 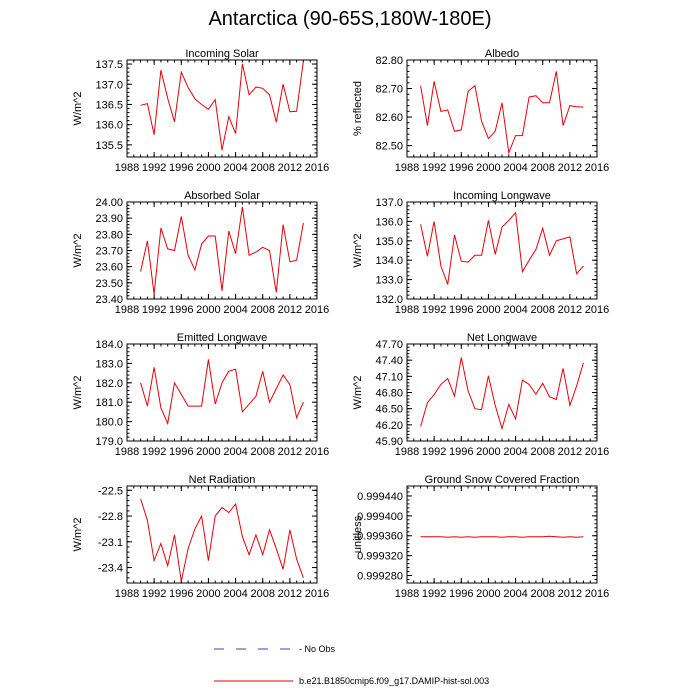 I want to click on y-tick-label: 45.90, so click(x=389, y=442).